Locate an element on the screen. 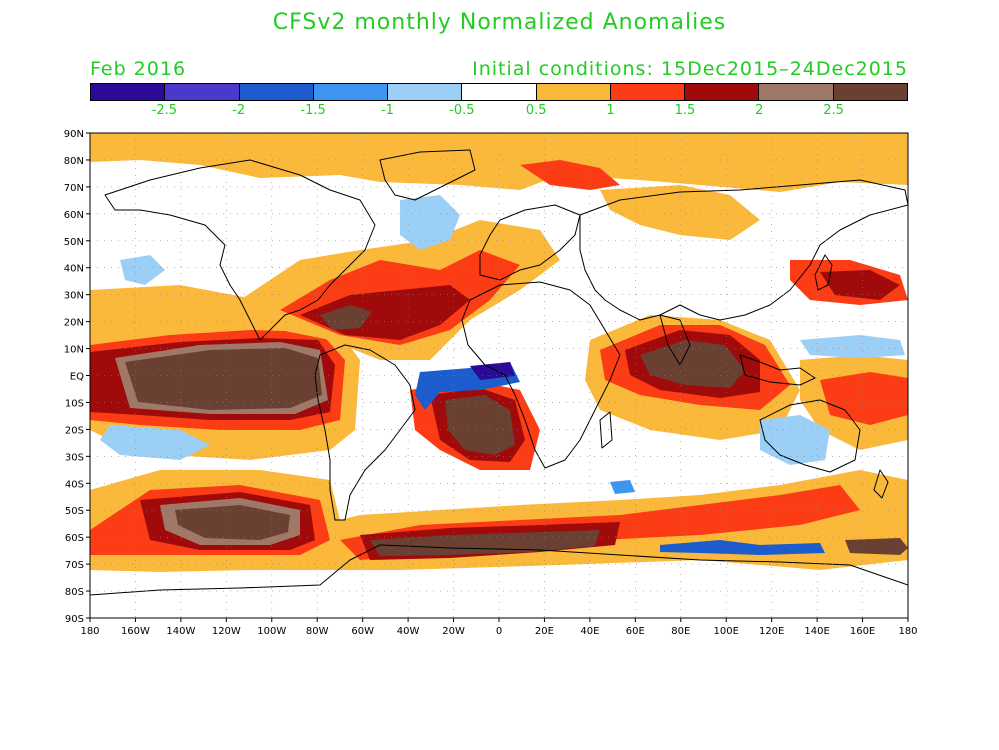 The image size is (999, 750). anomaly-north-pacific-east-blue is located at coordinates (852, 346).